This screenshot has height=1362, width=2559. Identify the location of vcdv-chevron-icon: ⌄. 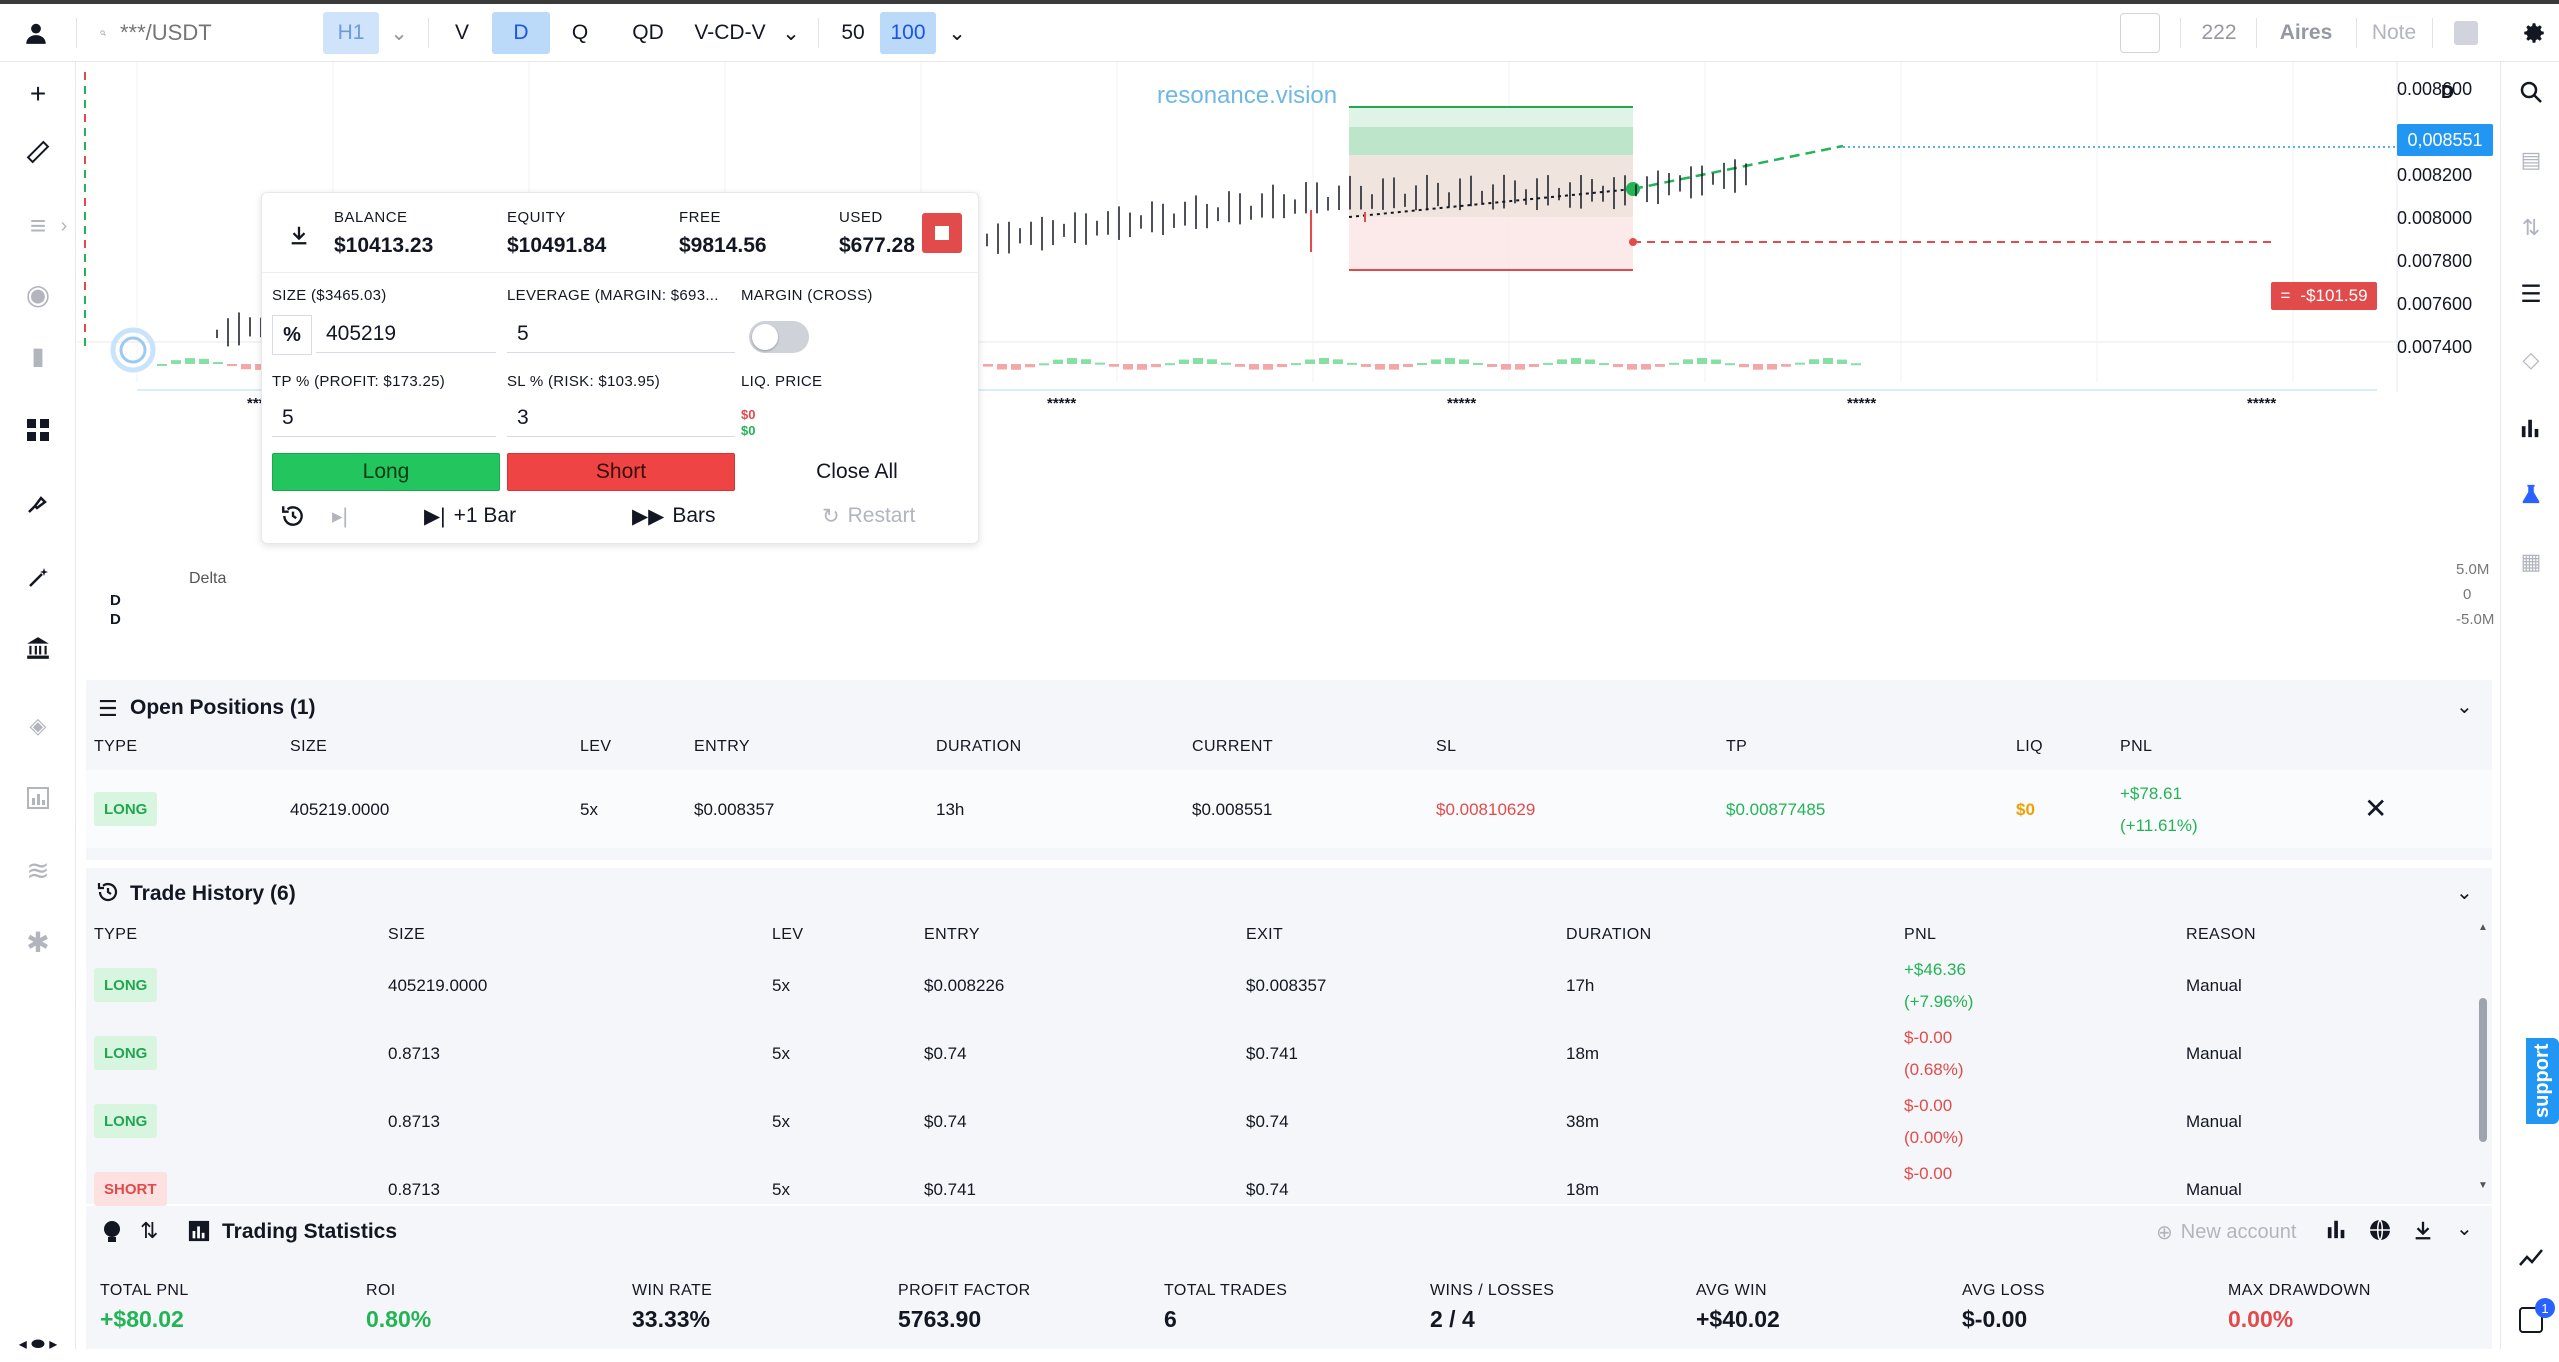
(791, 33).